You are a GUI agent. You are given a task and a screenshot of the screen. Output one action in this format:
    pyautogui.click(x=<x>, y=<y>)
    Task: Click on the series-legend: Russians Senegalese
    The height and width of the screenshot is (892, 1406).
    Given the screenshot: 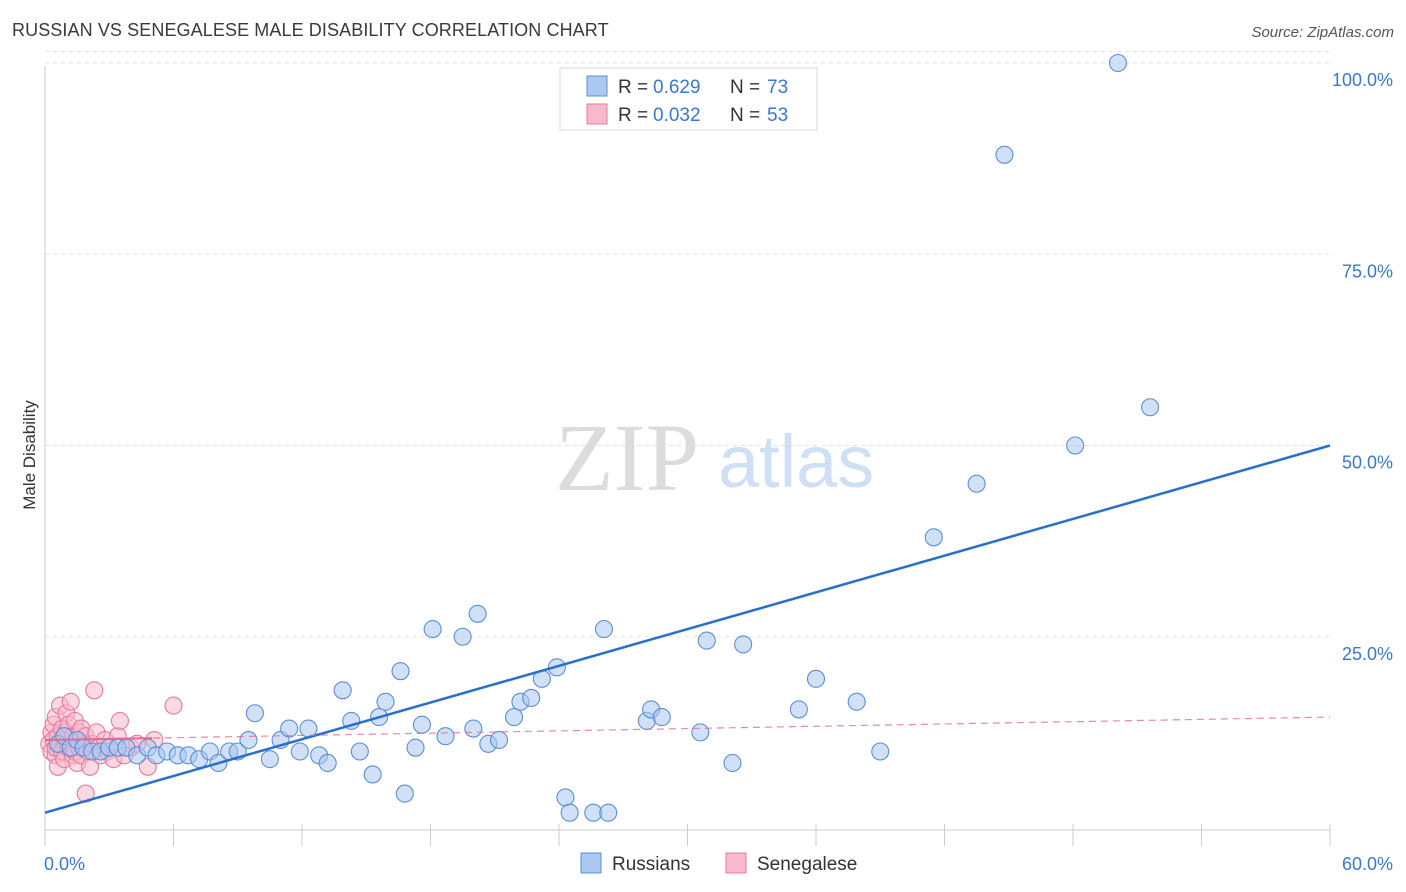 What is the action you would take?
    pyautogui.click(x=718, y=863)
    